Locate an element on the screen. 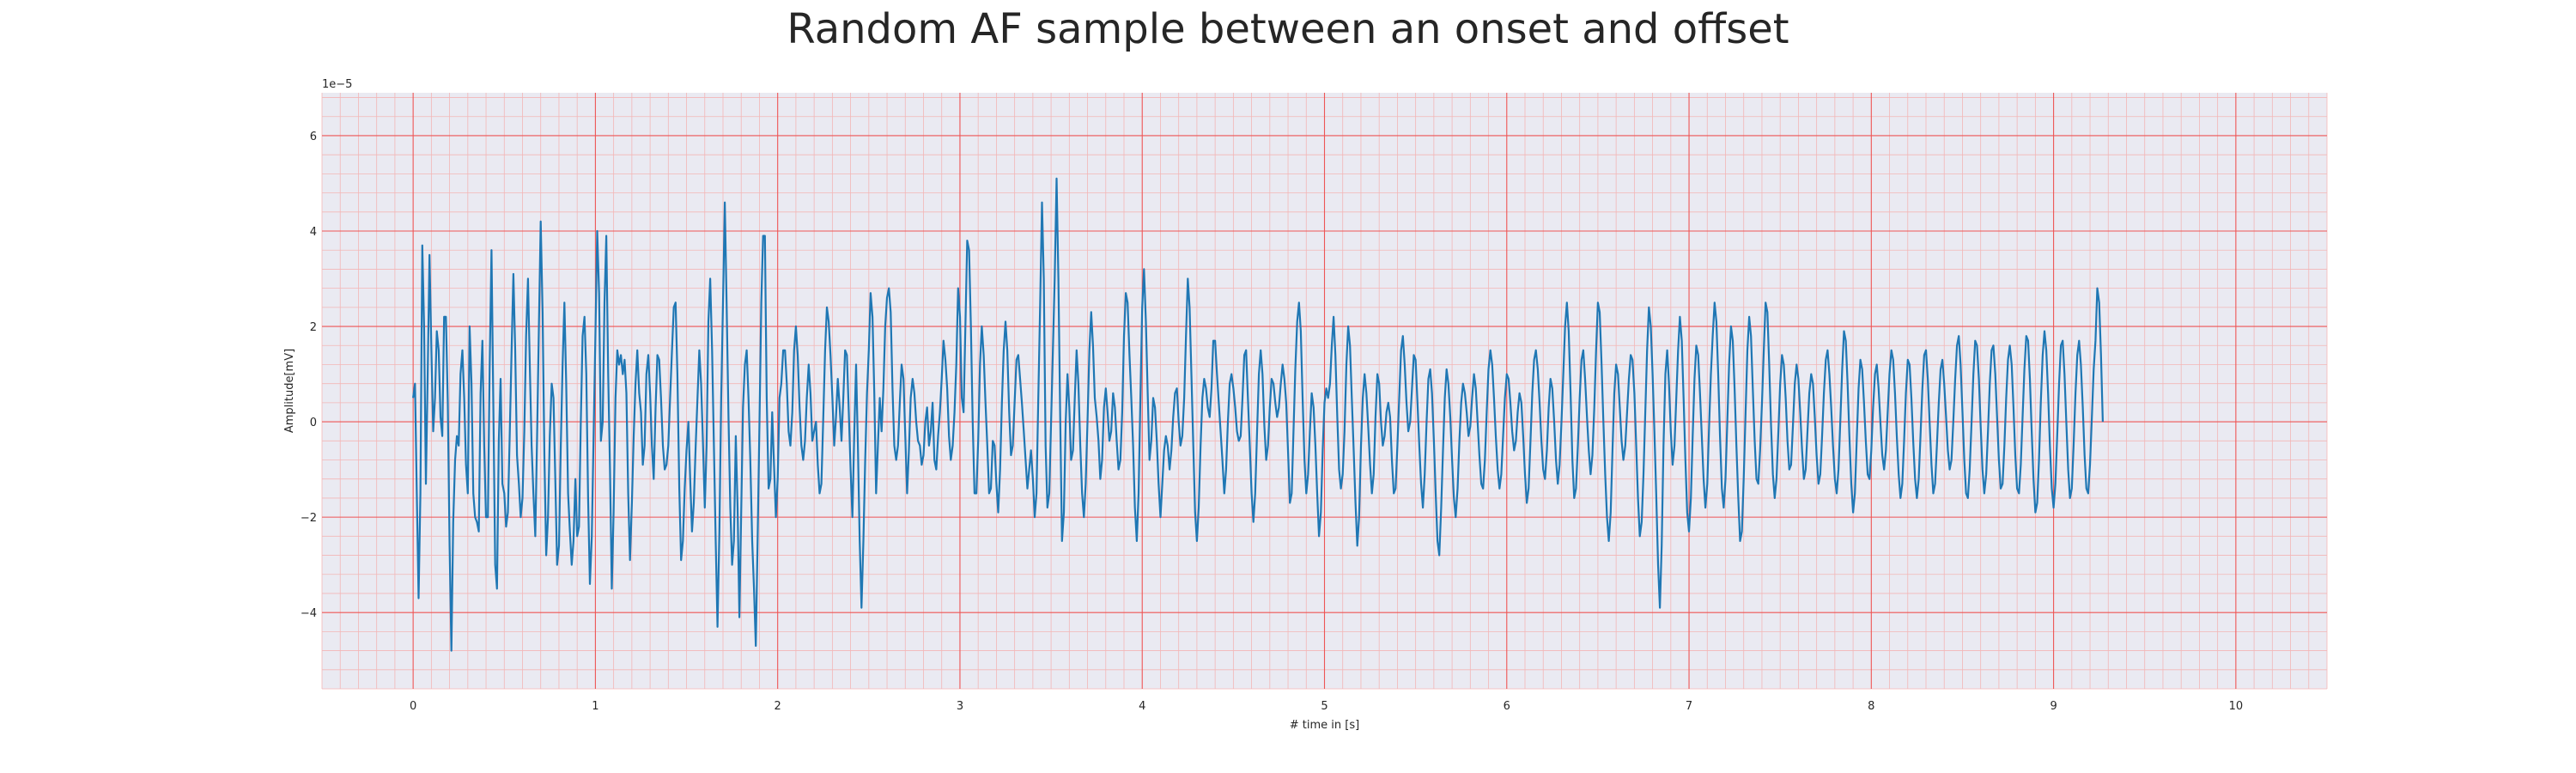 This screenshot has height=773, width=2576. x-axis-label: # time in [s] is located at coordinates (1324, 725).